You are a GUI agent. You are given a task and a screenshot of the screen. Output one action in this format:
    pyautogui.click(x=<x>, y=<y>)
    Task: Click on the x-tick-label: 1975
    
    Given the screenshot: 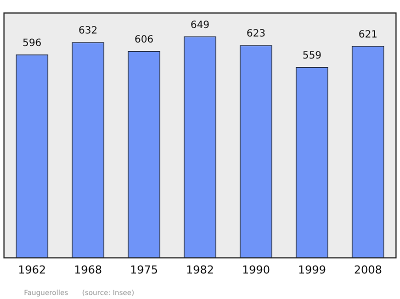 What is the action you would take?
    pyautogui.click(x=144, y=269)
    